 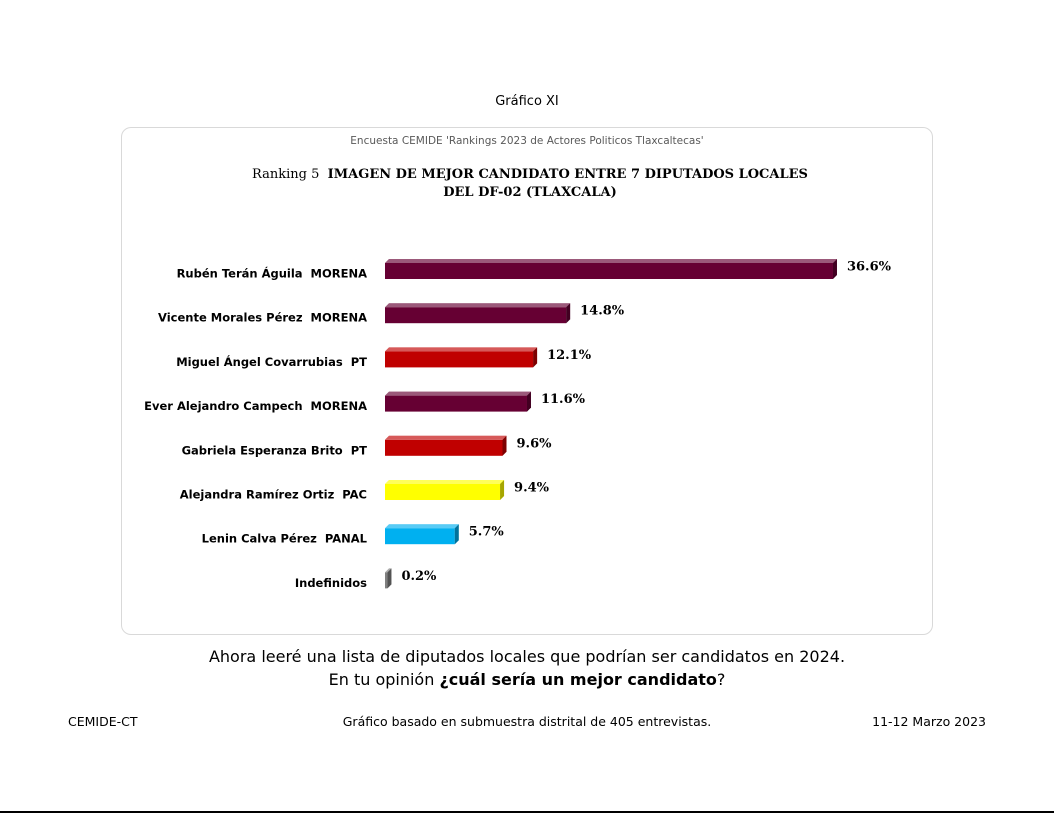 I want to click on value-label: 9.4%, so click(x=532, y=488).